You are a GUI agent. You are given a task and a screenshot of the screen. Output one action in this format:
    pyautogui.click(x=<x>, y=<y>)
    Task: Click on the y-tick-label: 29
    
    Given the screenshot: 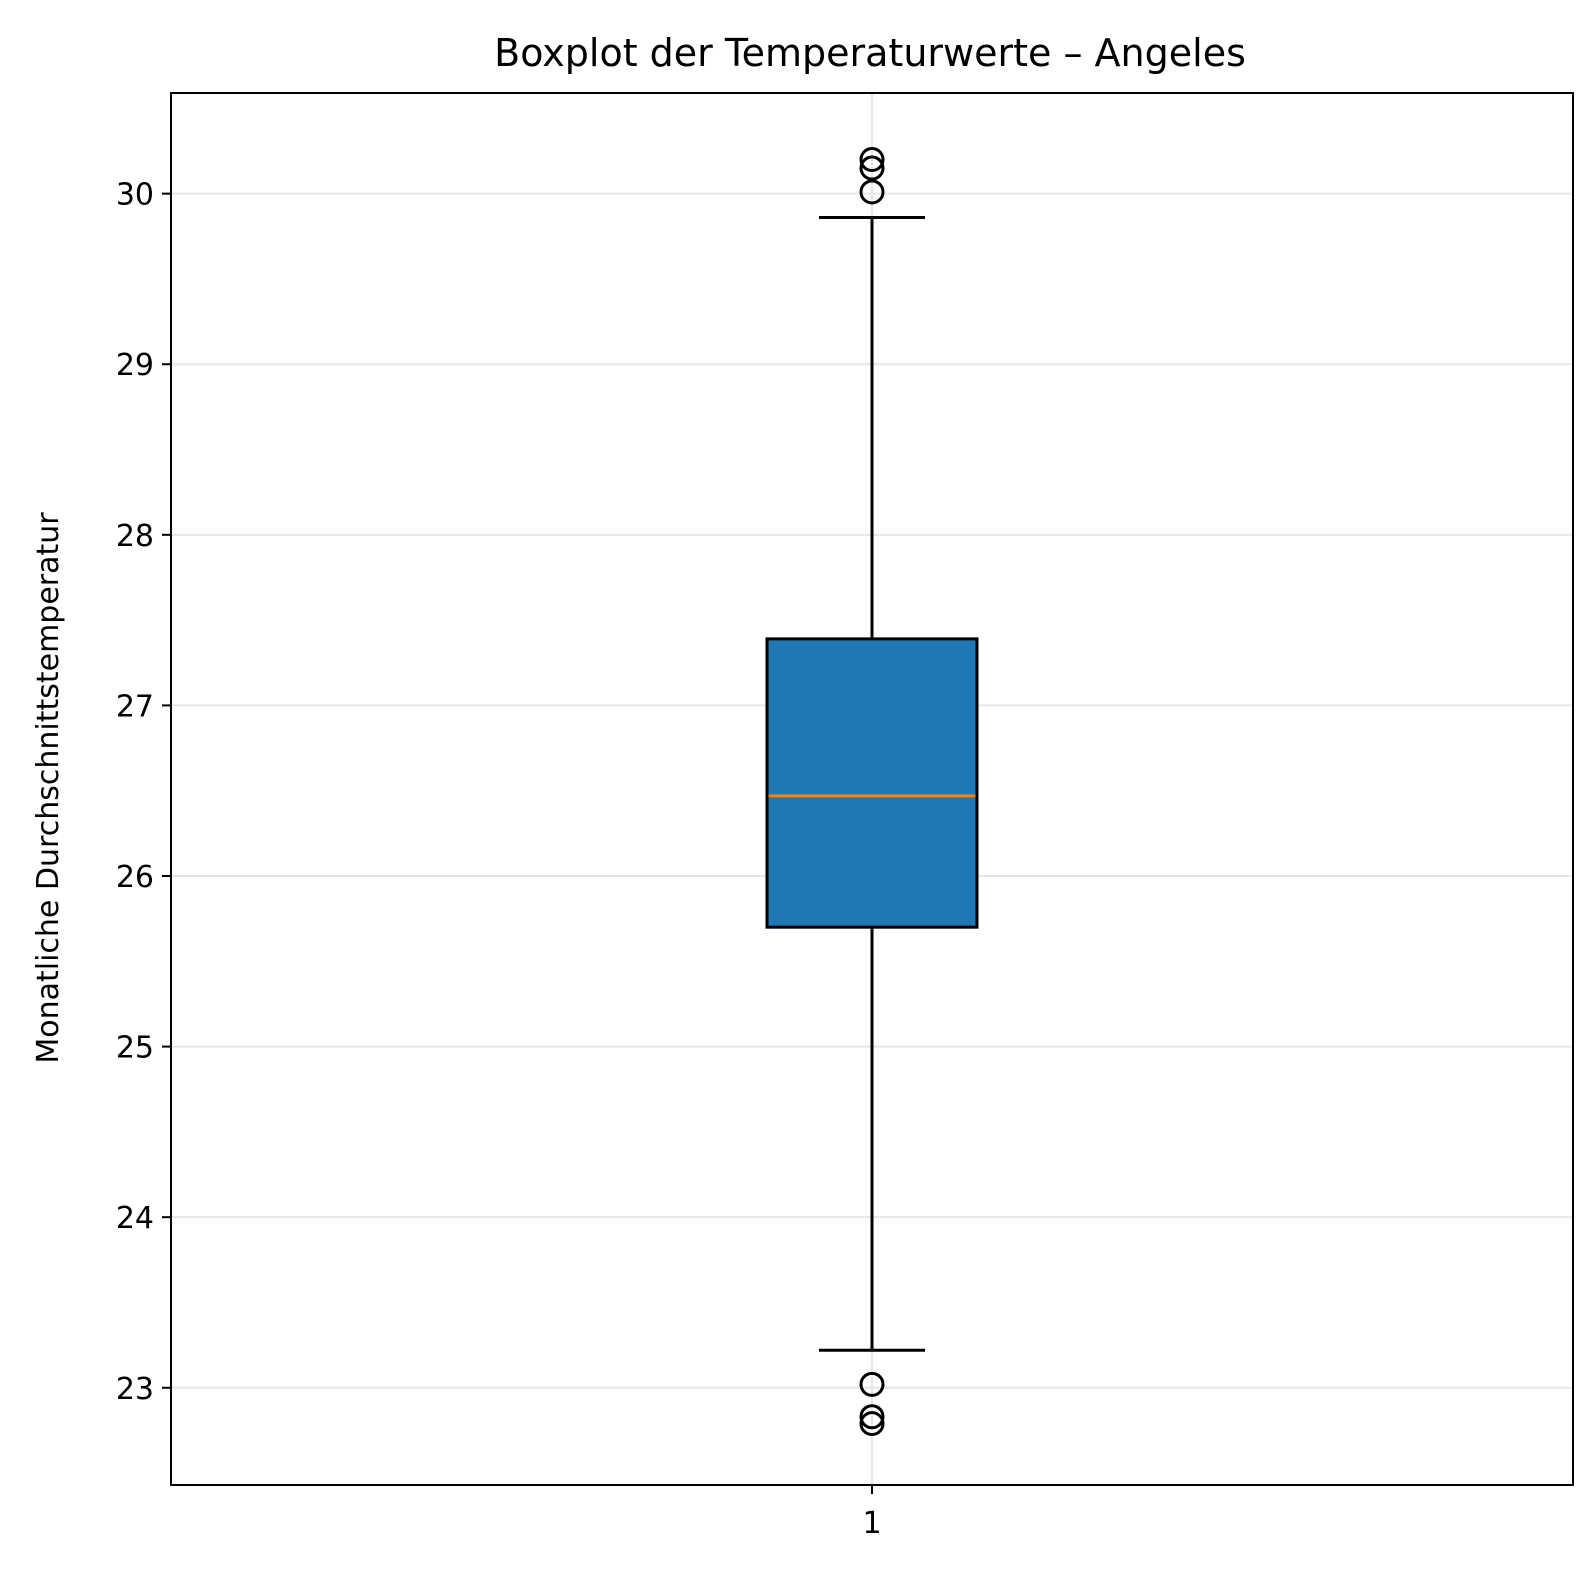 What is the action you would take?
    pyautogui.click(x=135, y=365)
    